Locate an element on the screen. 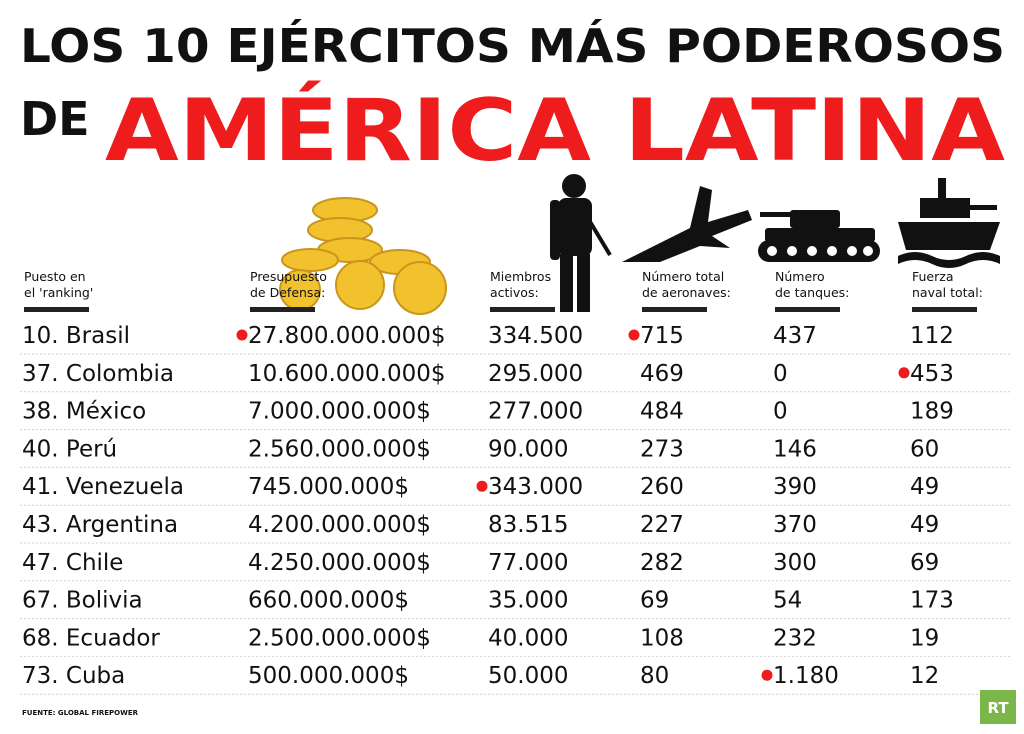 This screenshot has height=734, width=1024. table-cell: 54 is located at coordinates (787, 601).